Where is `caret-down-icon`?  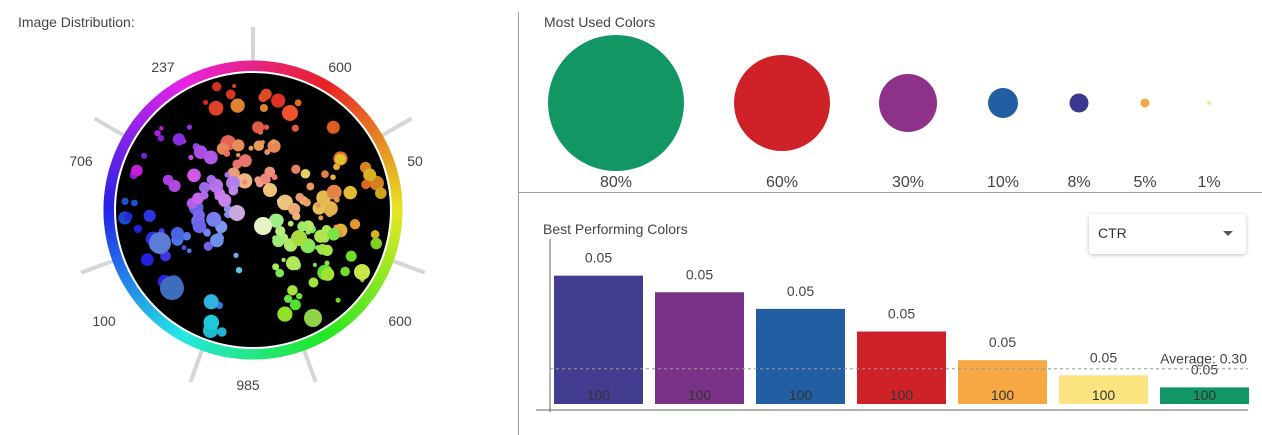 caret-down-icon is located at coordinates (1228, 233).